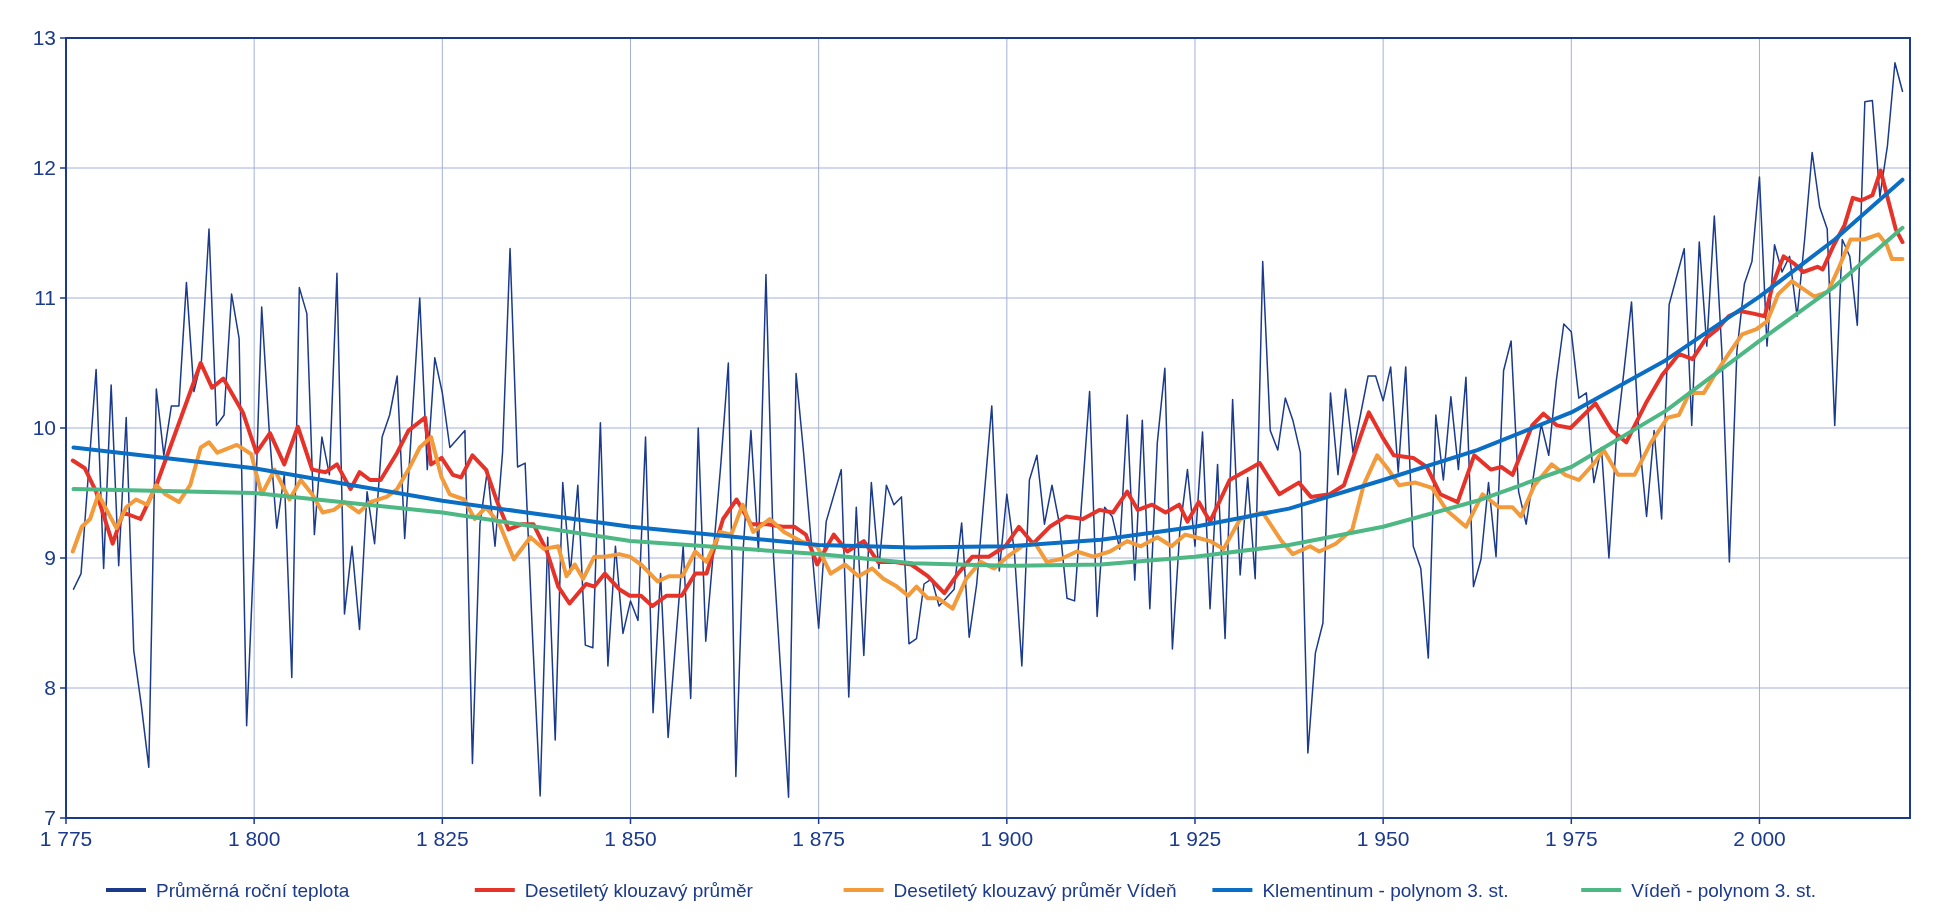 The height and width of the screenshot is (922, 1936). I want to click on x-tick-label: 1 950, so click(1383, 838).